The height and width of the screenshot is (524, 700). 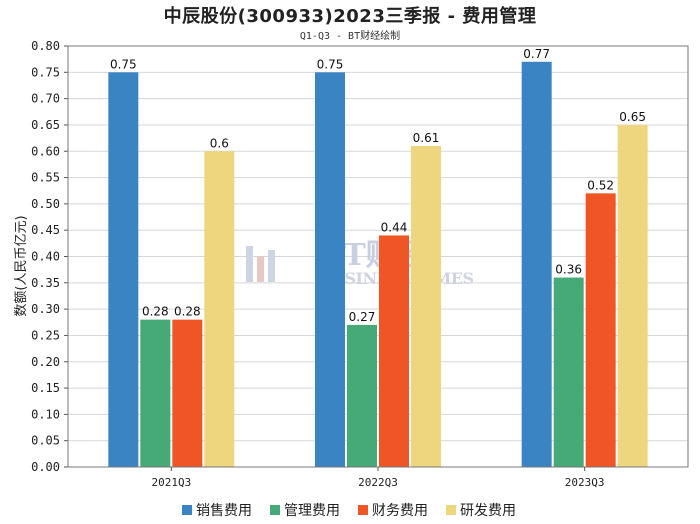 What do you see at coordinates (45, 388) in the screenshot?
I see `y-tick-label: 0.15` at bounding box center [45, 388].